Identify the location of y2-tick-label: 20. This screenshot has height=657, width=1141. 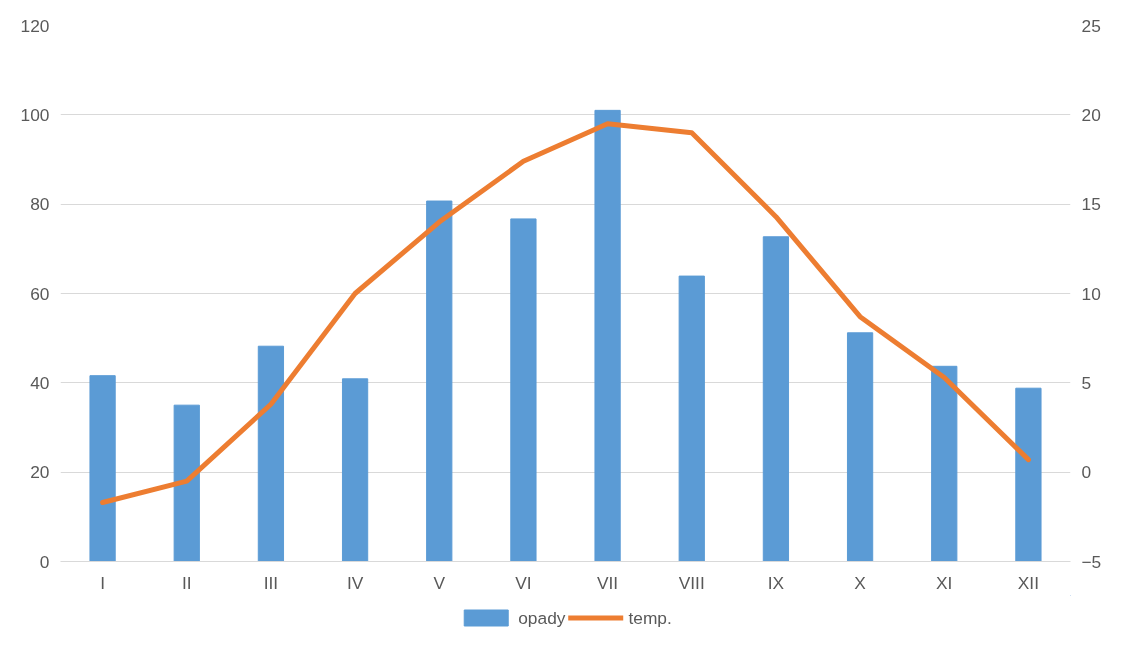
(1091, 114).